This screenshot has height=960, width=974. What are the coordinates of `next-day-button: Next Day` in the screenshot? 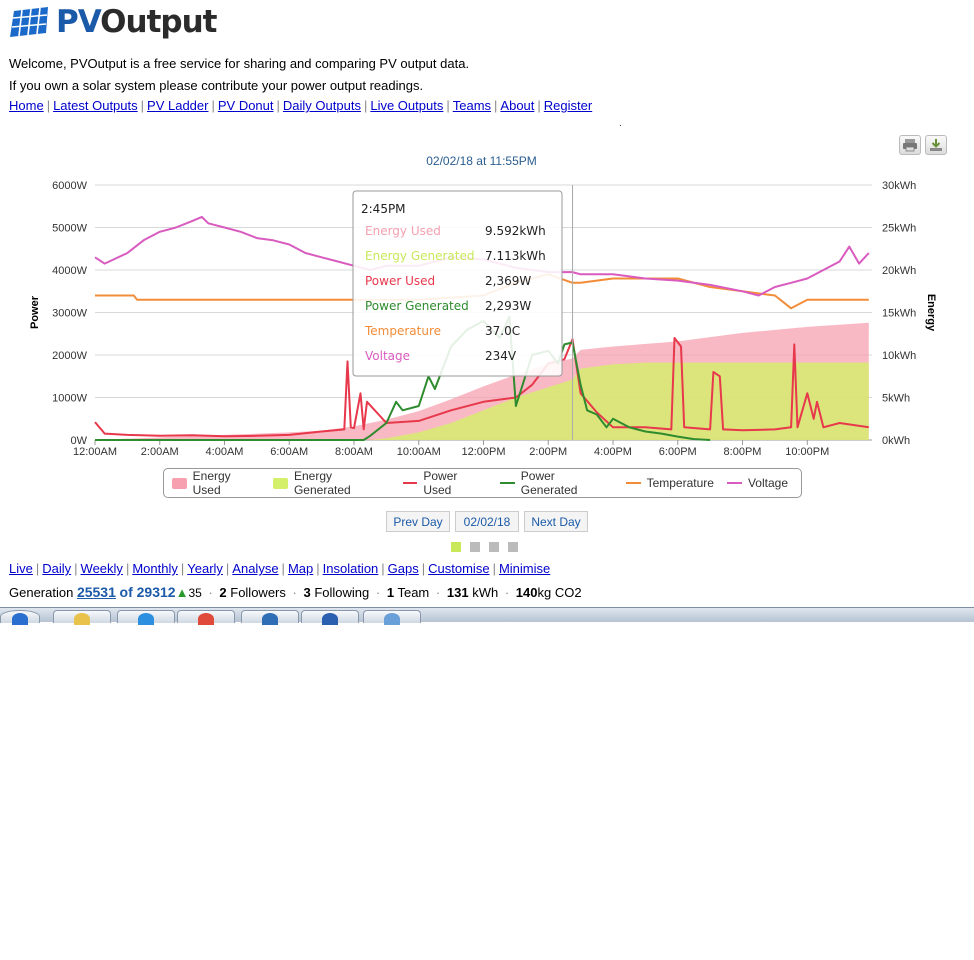 It's located at (556, 521).